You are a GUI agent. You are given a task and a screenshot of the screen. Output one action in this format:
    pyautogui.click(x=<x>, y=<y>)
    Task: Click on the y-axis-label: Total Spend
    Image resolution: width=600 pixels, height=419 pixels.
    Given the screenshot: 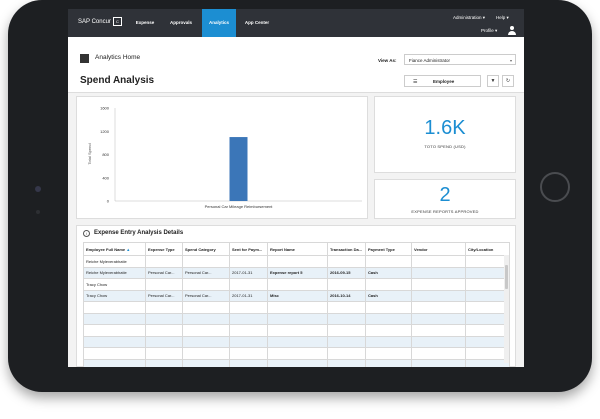 What is the action you would take?
    pyautogui.click(x=89, y=153)
    